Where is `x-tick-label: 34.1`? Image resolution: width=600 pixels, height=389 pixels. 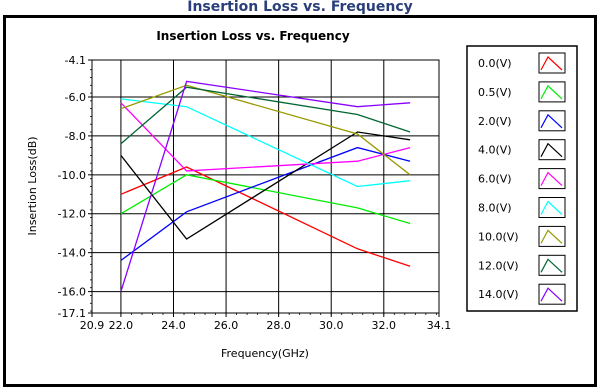
x-tick-label: 34.1 is located at coordinates (439, 325).